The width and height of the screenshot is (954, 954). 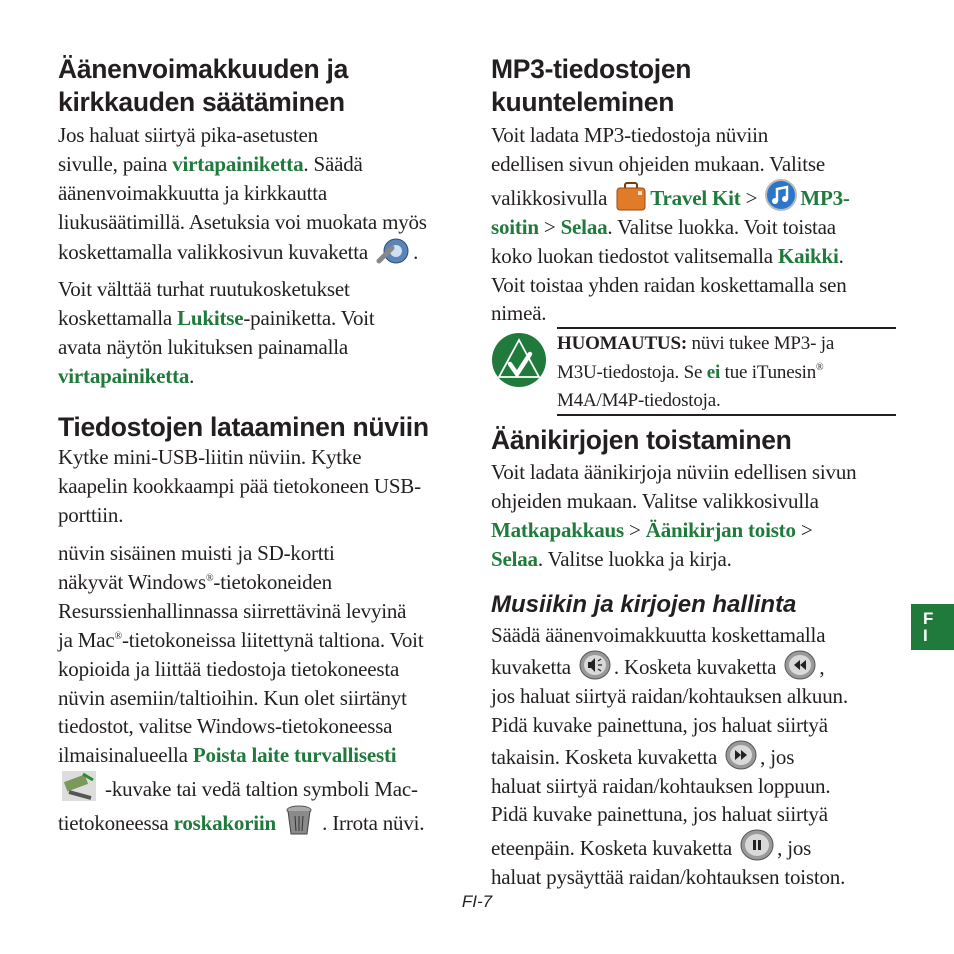 What do you see at coordinates (591, 86) in the screenshot?
I see `heading-mp3: MP3-tiedostojen kuunteleminen` at bounding box center [591, 86].